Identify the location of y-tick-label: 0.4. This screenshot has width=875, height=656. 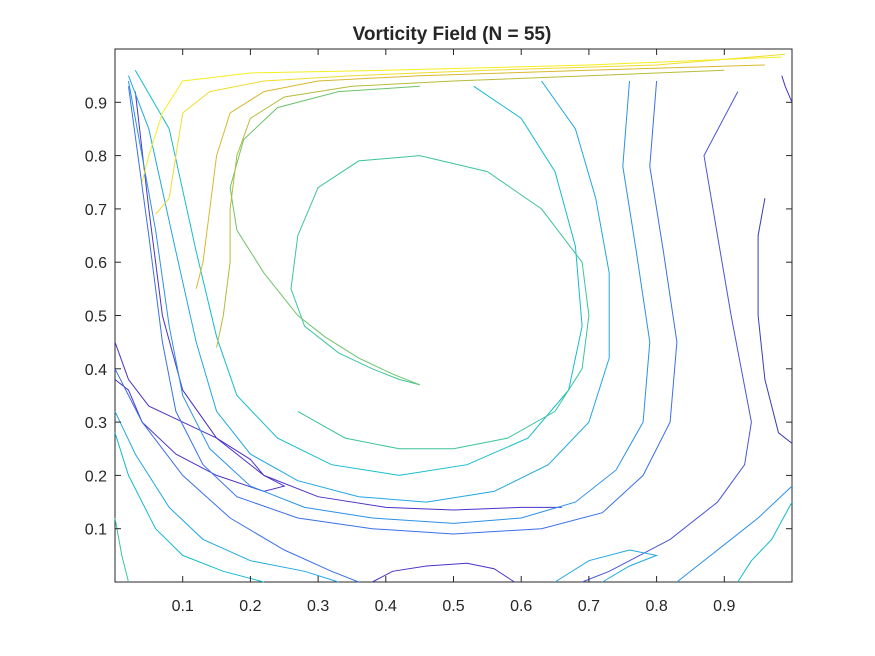
(96, 370).